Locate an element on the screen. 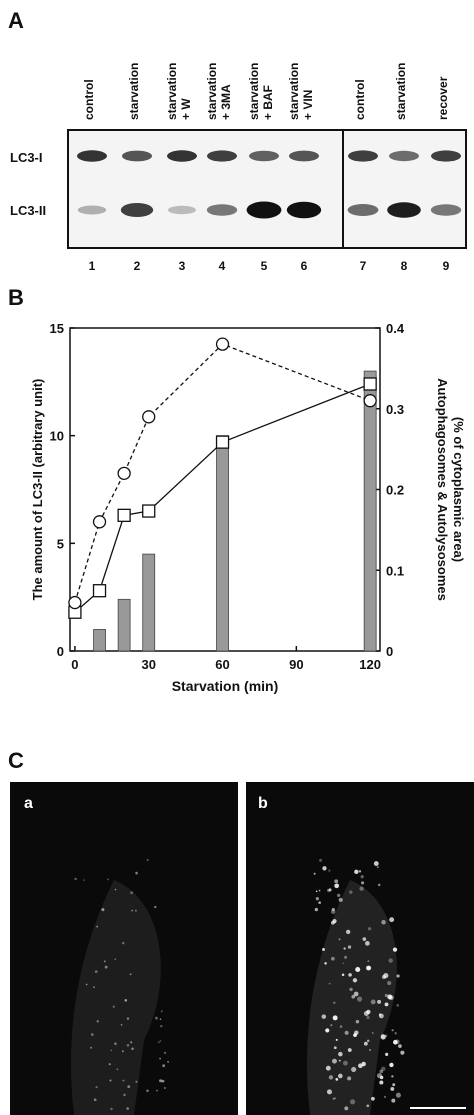 The height and width of the screenshot is (1115, 474). image-label: b is located at coordinates (263, 803).